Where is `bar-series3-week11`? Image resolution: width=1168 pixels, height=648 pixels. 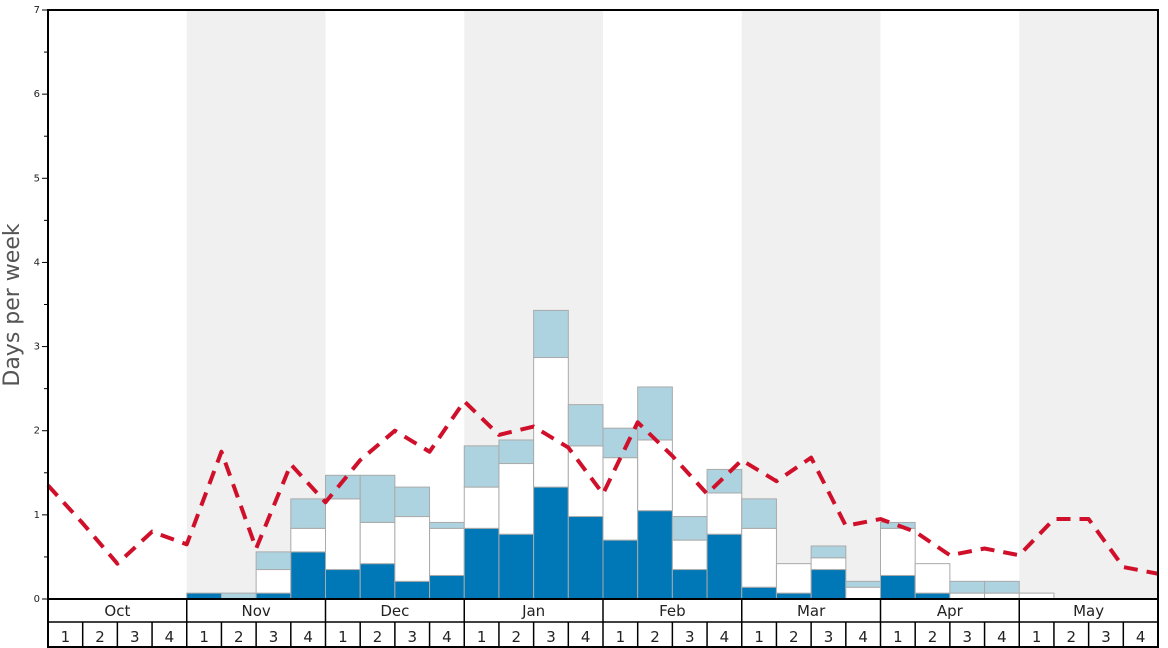 bar-series3-week11 is located at coordinates (412, 502).